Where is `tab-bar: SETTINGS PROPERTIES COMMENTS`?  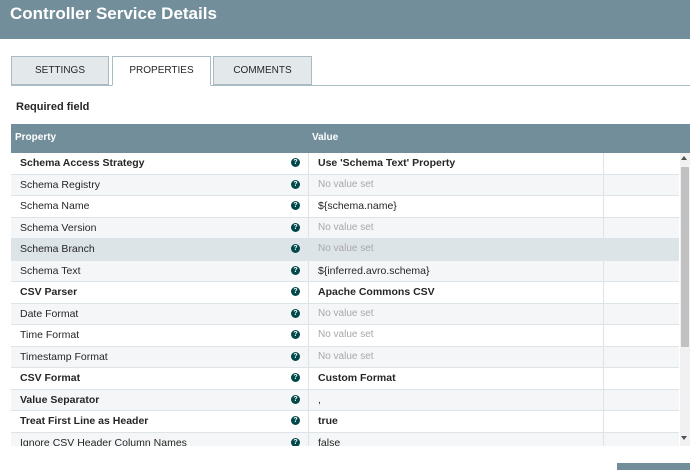
tab-bar: SETTINGS PROPERTIES COMMENTS is located at coordinates (350, 71).